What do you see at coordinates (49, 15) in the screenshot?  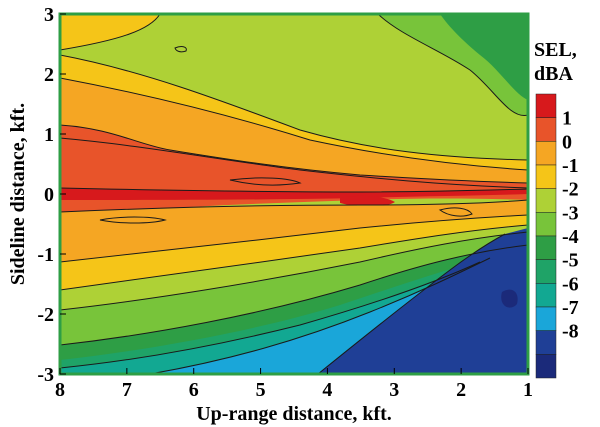 I see `y-tick-label: 3` at bounding box center [49, 15].